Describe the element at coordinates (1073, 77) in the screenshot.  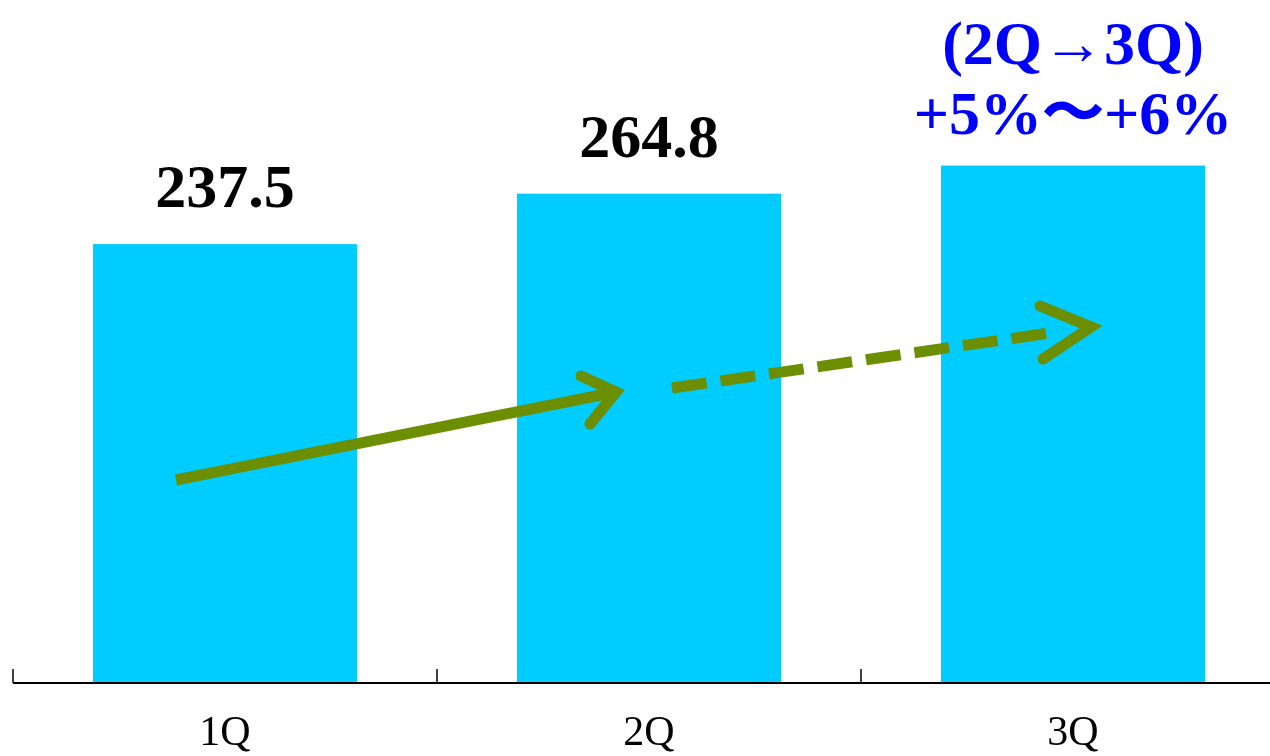
I see `annotation: (2Q→3Q) +5%〜+6%` at that location.